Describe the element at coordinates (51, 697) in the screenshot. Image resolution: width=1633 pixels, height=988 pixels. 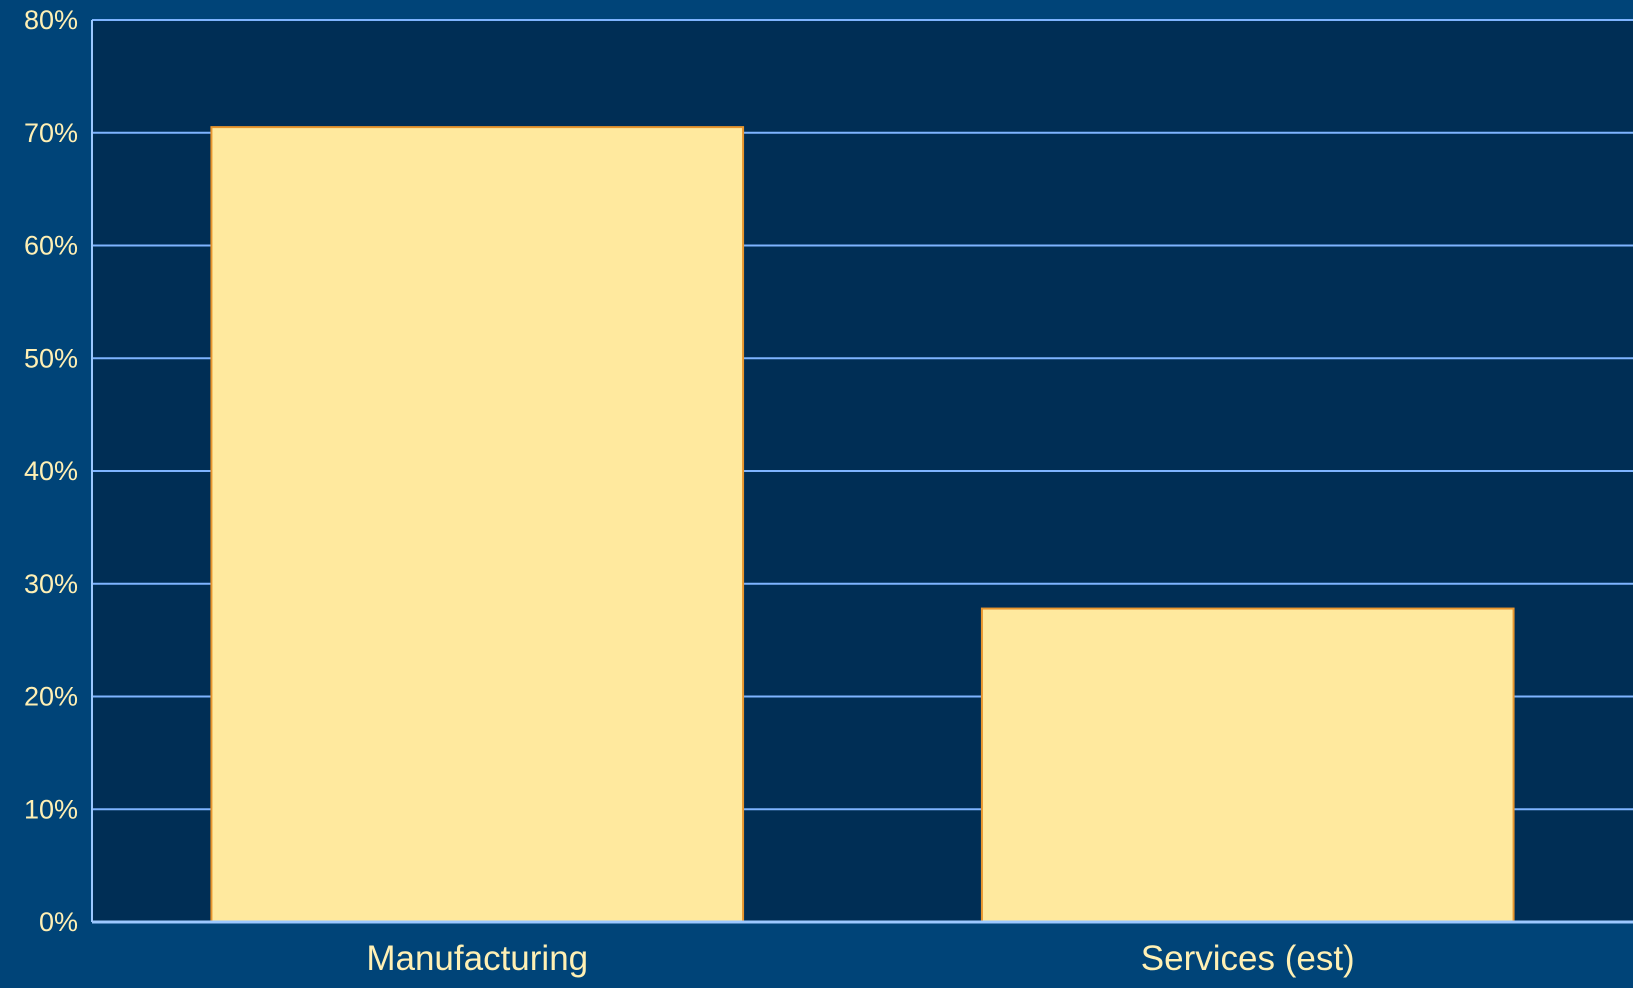
I see `y-tick-label: 20%` at that location.